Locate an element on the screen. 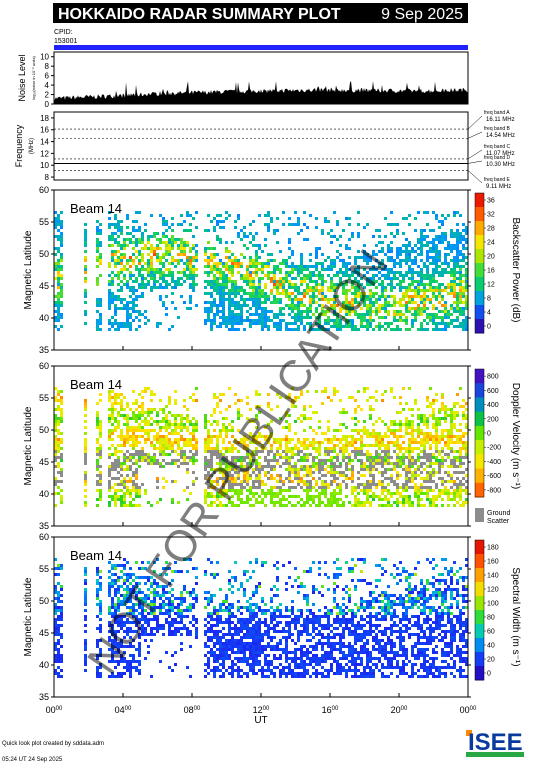  colorbar-label: Backscatter Power (dB) is located at coordinates (515, 269).